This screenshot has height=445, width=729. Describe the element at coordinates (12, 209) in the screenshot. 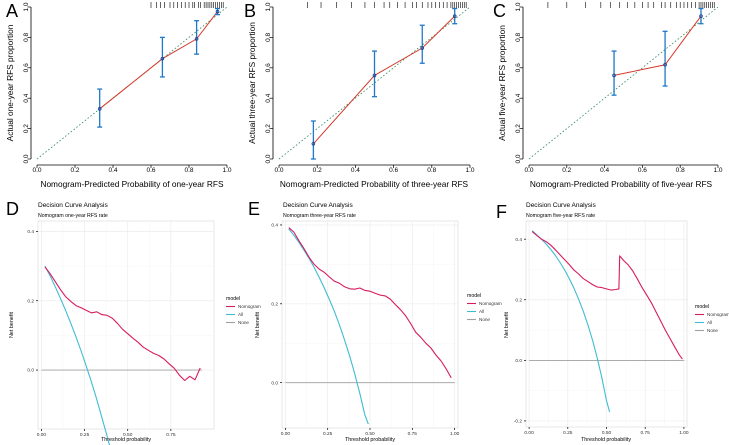

I see `panel-label: D` at that location.